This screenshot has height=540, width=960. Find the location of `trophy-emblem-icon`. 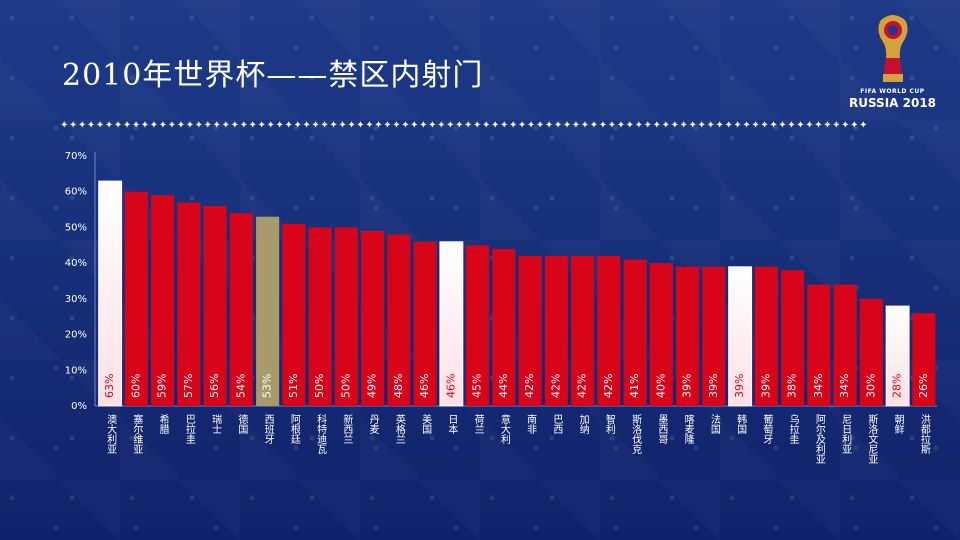

trophy-emblem-icon is located at coordinates (893, 48).